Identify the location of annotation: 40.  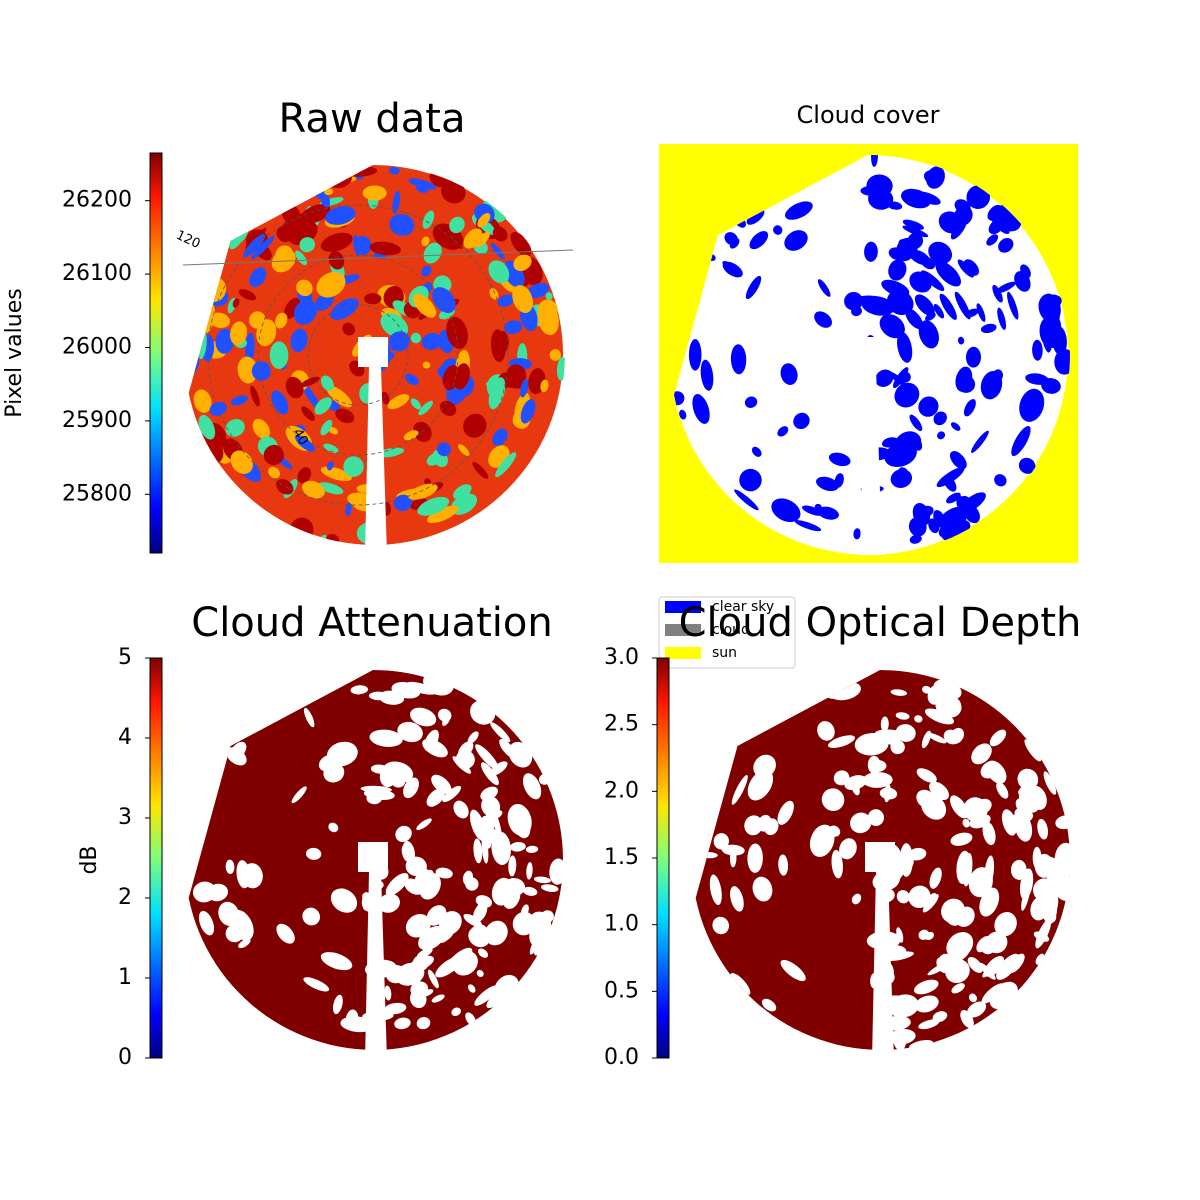
(299, 437).